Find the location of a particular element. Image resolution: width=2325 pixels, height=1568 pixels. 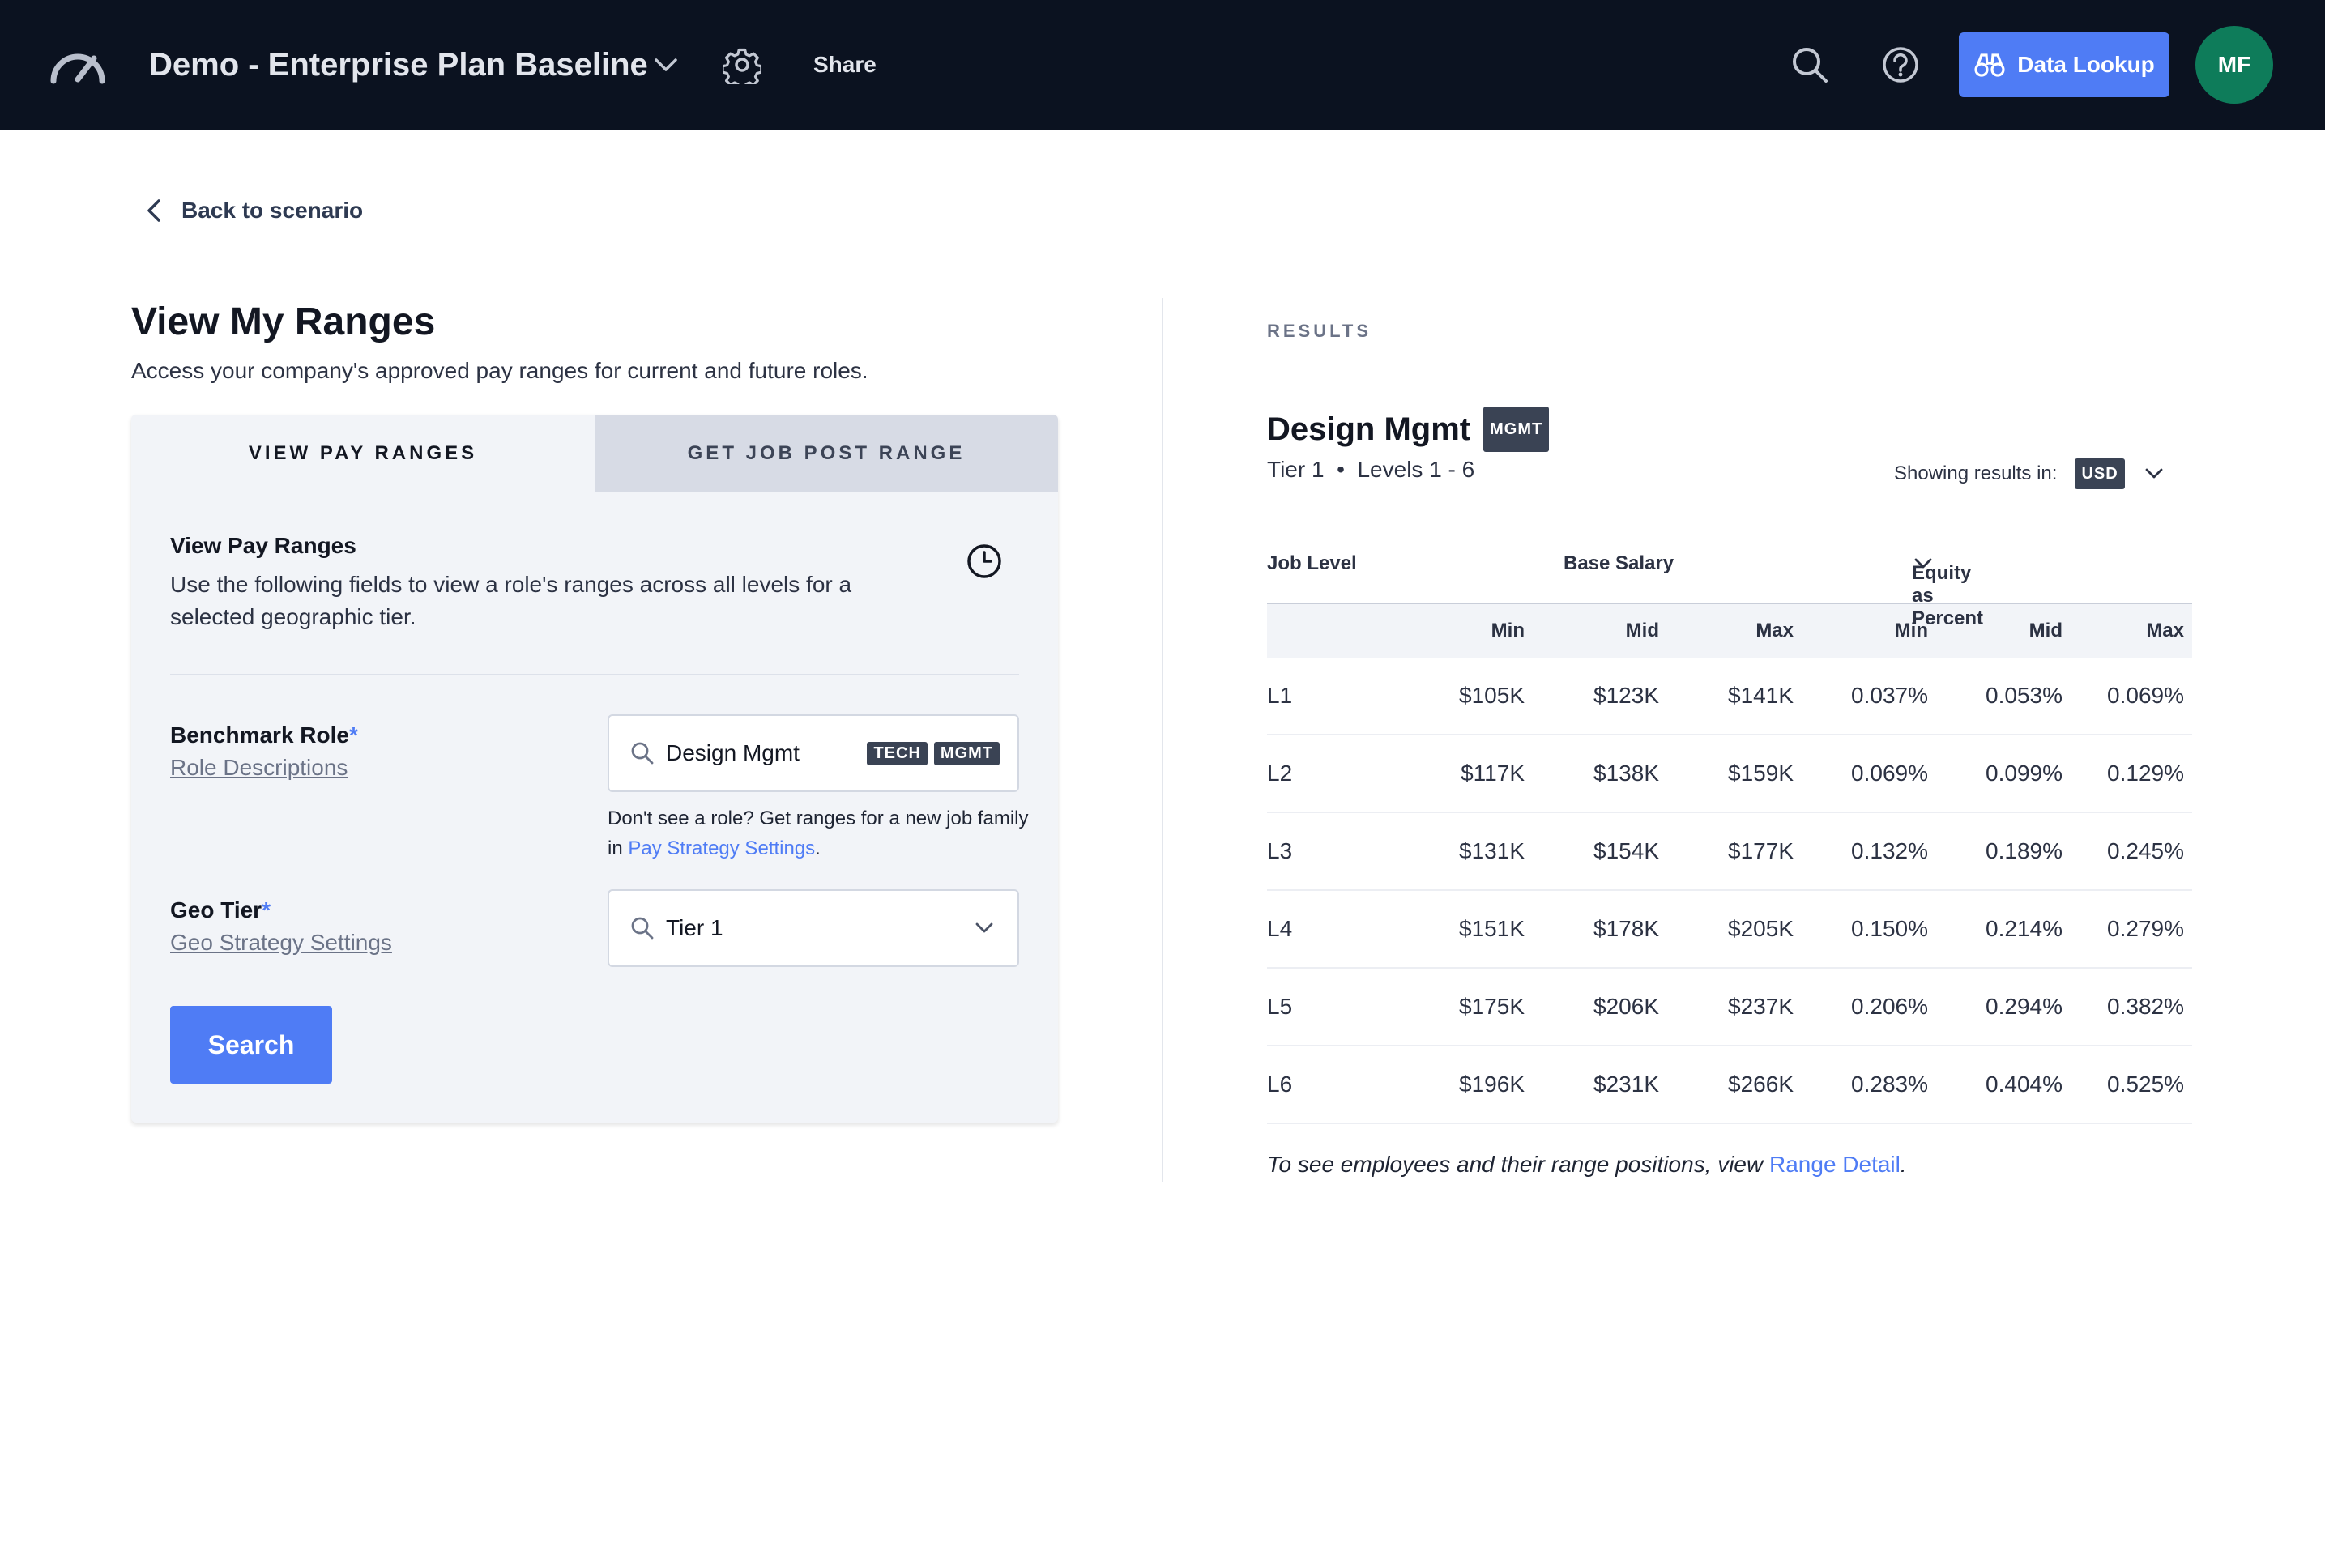

benchmark-role-input: Design Mgmt TECH MGMT is located at coordinates (813, 753).